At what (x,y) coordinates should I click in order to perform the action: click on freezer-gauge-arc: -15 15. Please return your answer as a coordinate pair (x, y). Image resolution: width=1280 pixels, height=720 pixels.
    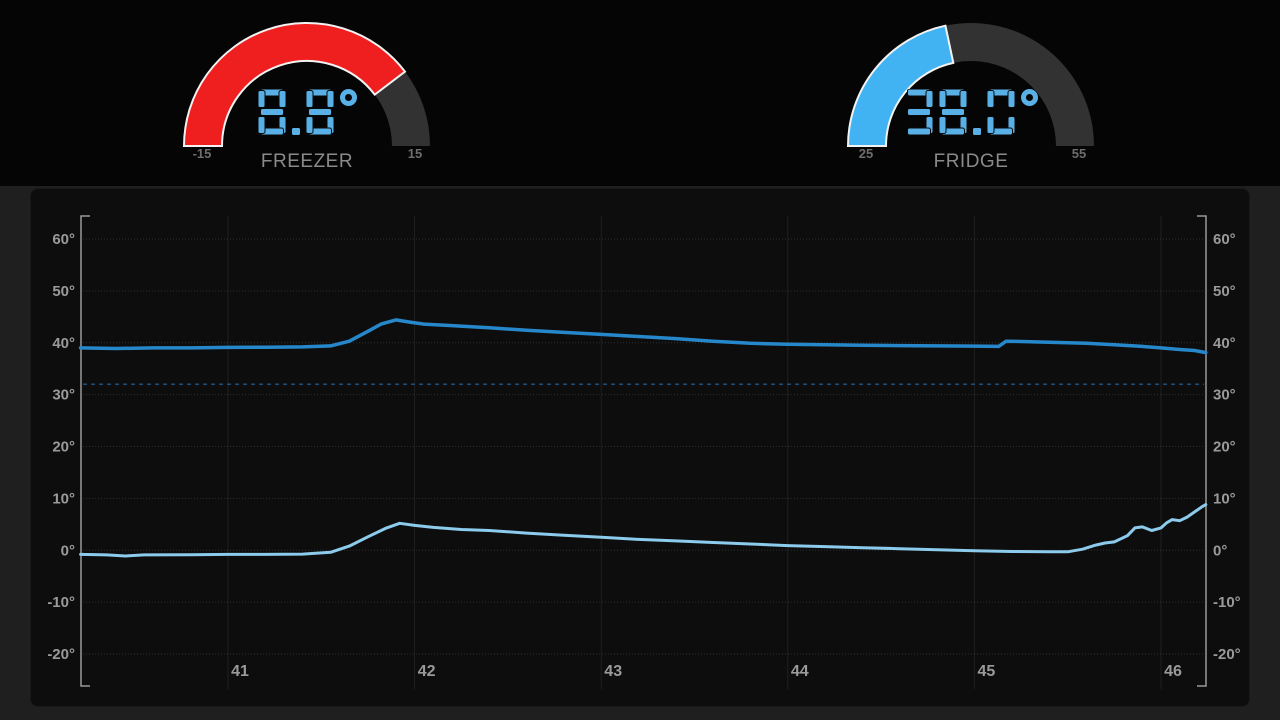
    Looking at the image, I should click on (306, 91).